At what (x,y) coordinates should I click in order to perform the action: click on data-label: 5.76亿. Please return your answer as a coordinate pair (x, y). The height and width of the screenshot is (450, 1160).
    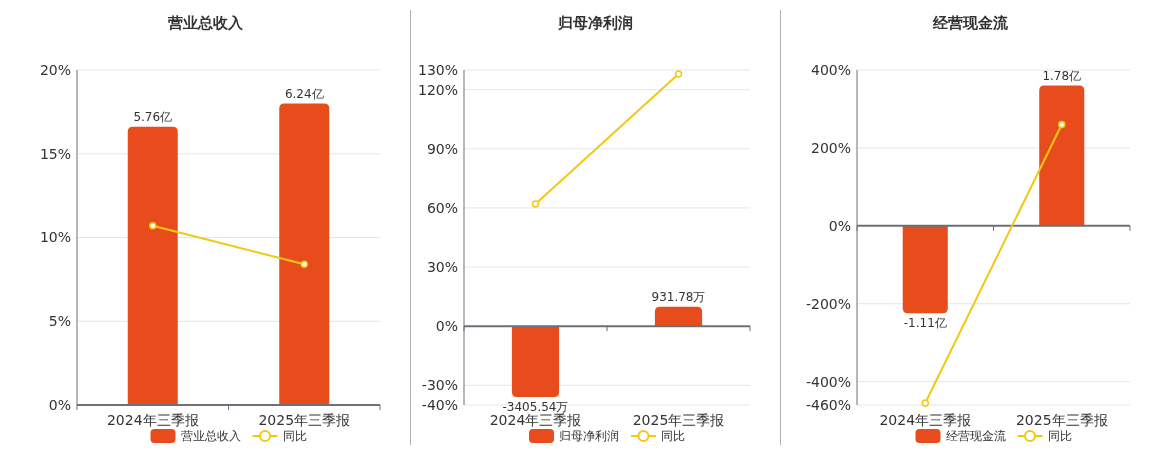
    Looking at the image, I should click on (153, 116).